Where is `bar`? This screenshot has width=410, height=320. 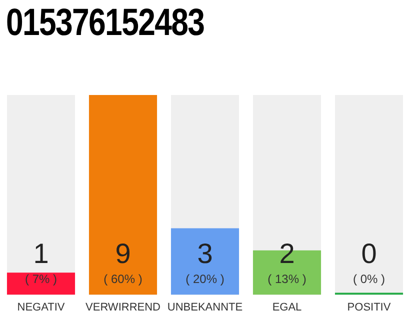
bar is located at coordinates (41, 283).